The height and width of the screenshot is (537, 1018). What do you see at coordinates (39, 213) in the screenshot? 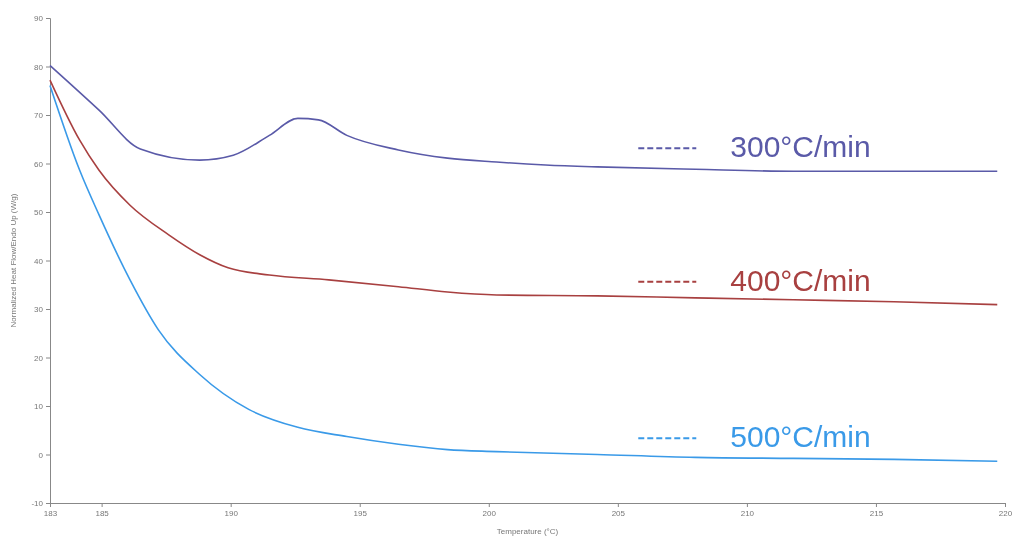
I see `y-tick-label: 50` at bounding box center [39, 213].